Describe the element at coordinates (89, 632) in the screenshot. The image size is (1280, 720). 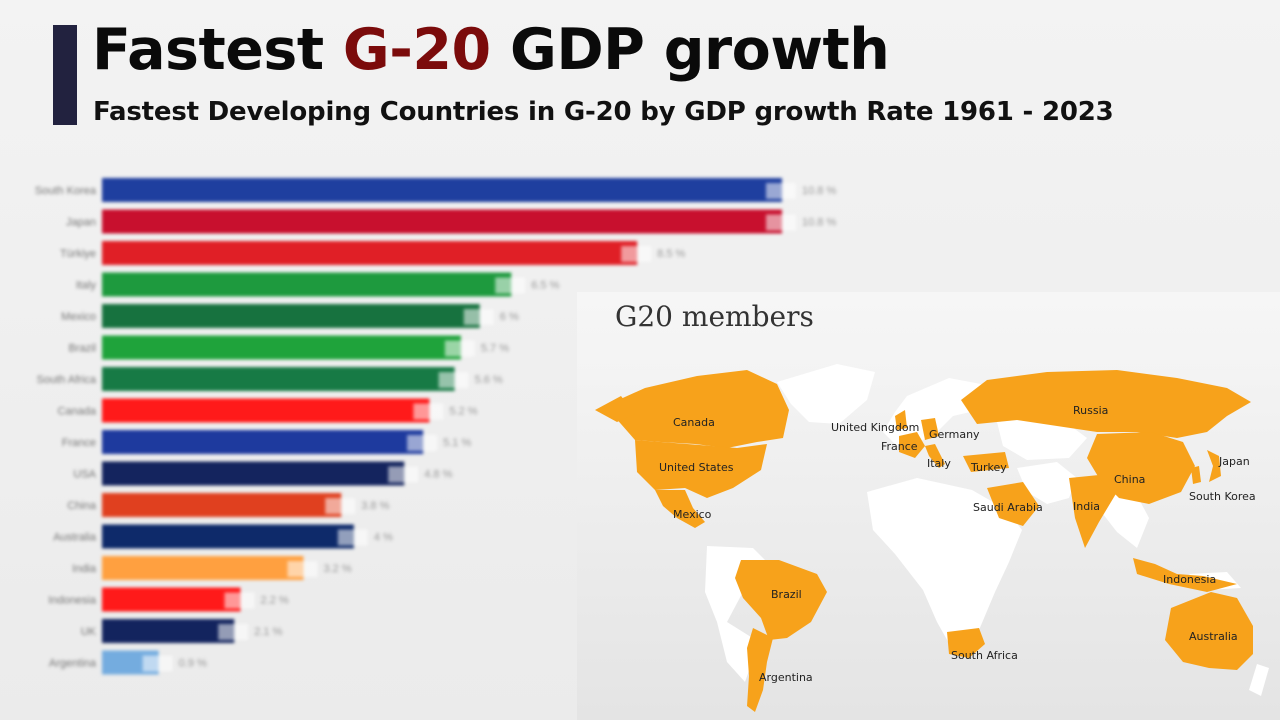
I see `category-label-uk: UK` at that location.